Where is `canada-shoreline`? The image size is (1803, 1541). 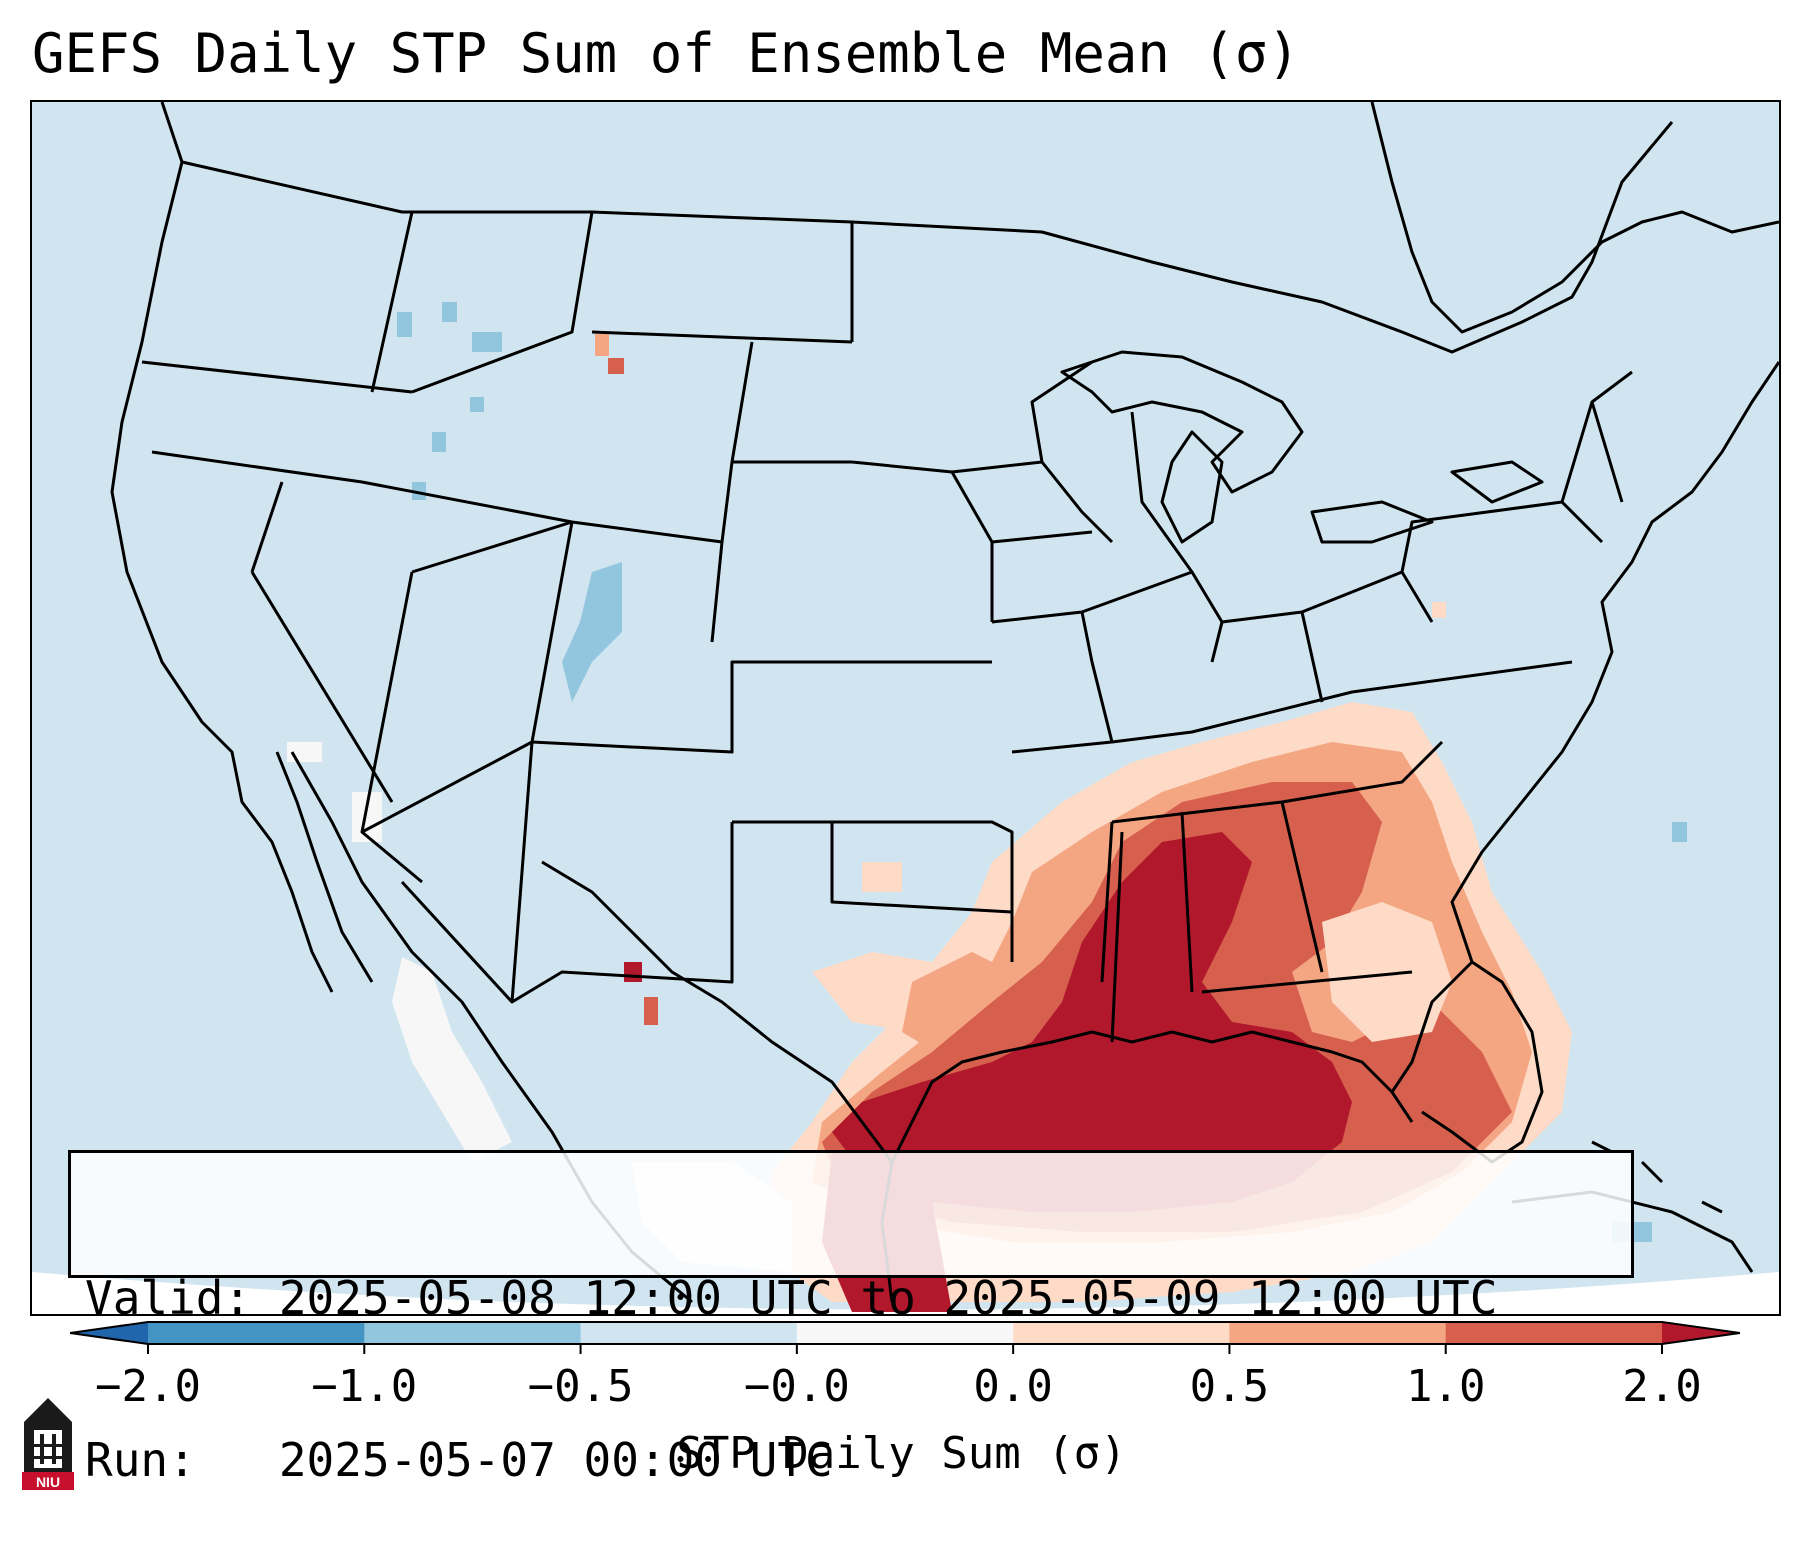
canada-shoreline is located at coordinates (1574, 218).